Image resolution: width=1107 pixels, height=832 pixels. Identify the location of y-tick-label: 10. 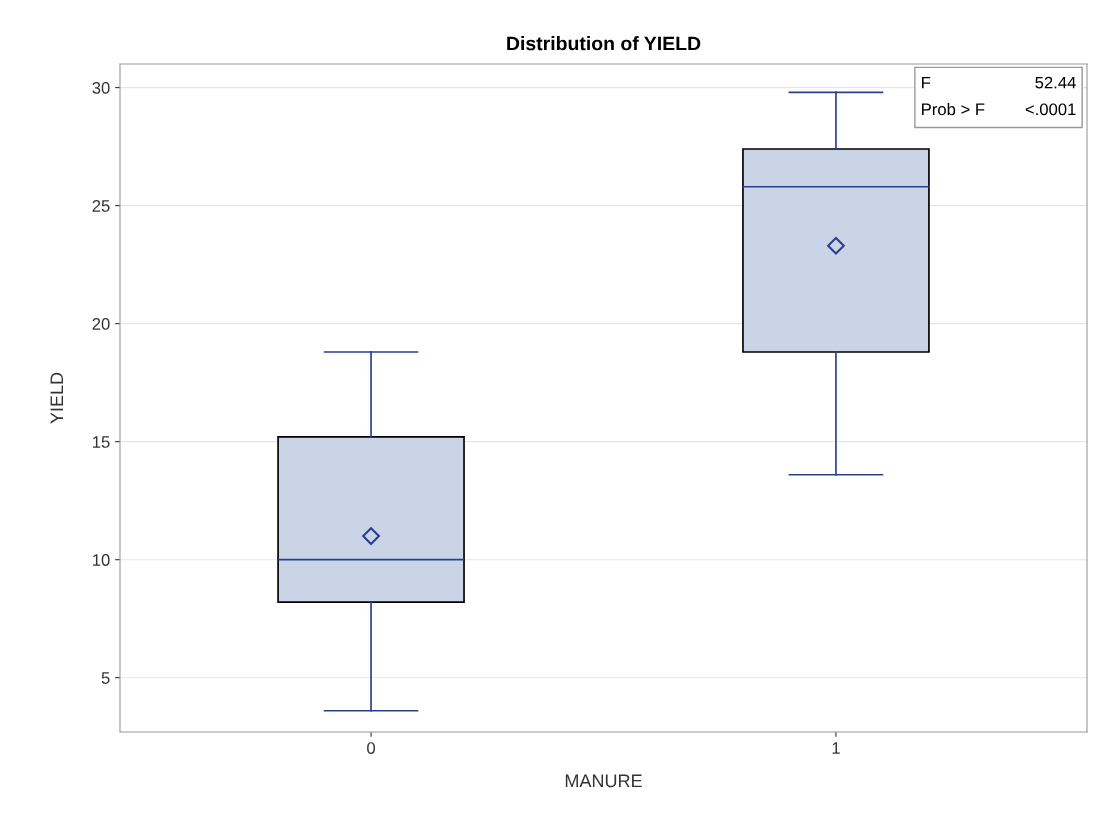
(101, 560).